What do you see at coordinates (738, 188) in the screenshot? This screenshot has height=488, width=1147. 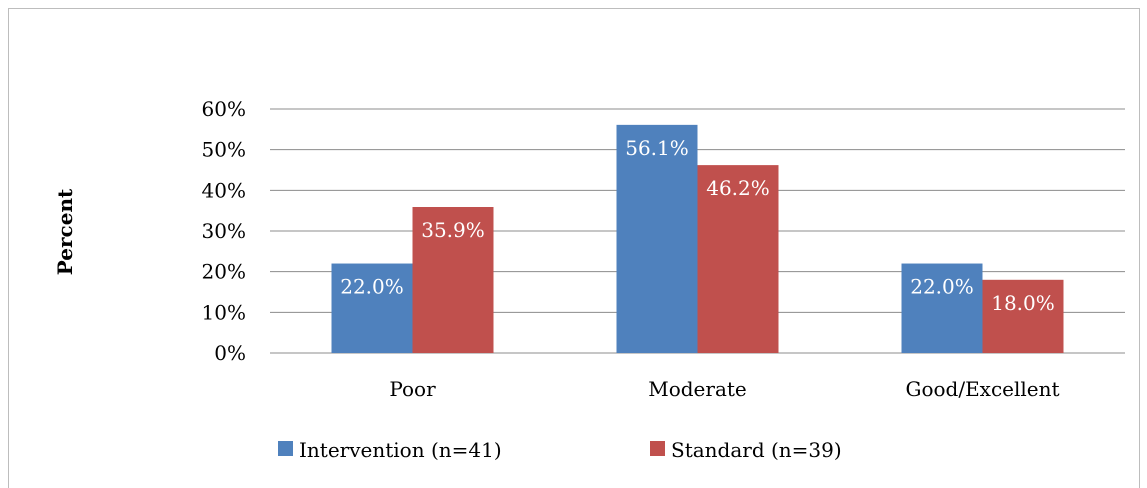 I see `bar-value-label: 46.2%` at bounding box center [738, 188].